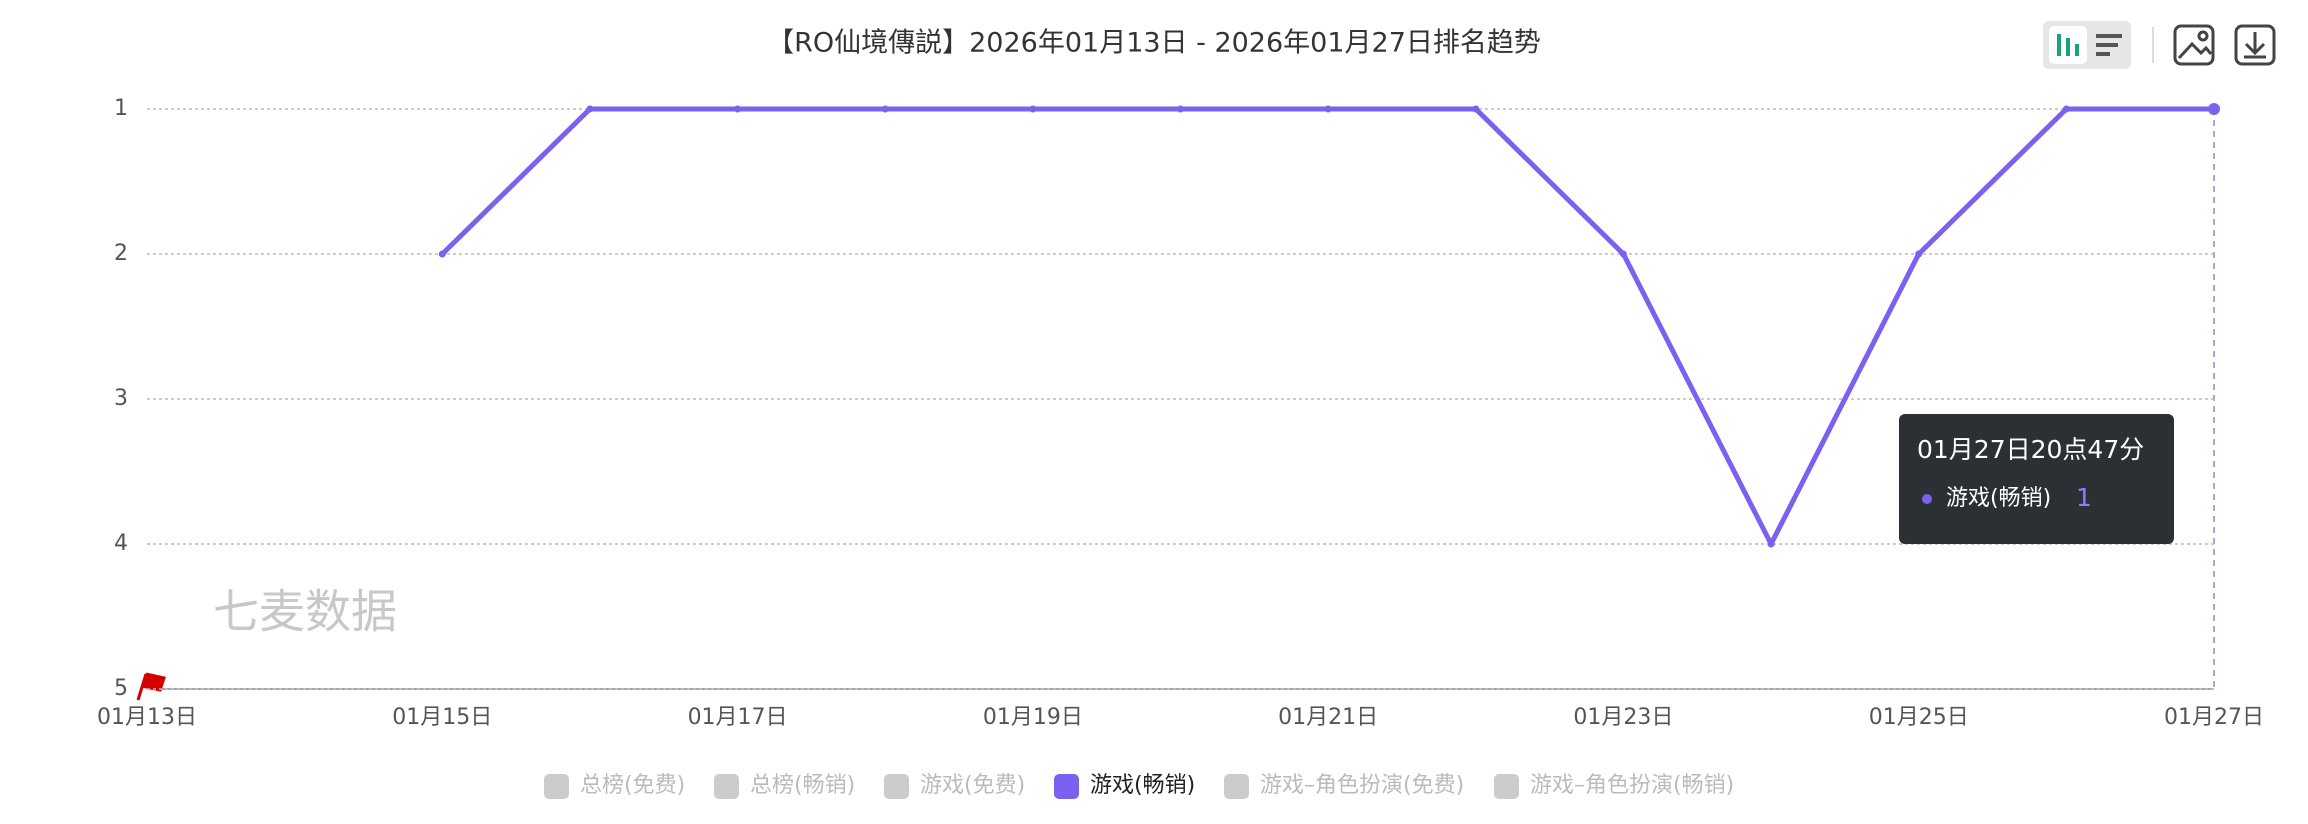 The image size is (2308, 824). I want to click on legend-label: 游戏–角色扮演(免费), so click(1362, 785).